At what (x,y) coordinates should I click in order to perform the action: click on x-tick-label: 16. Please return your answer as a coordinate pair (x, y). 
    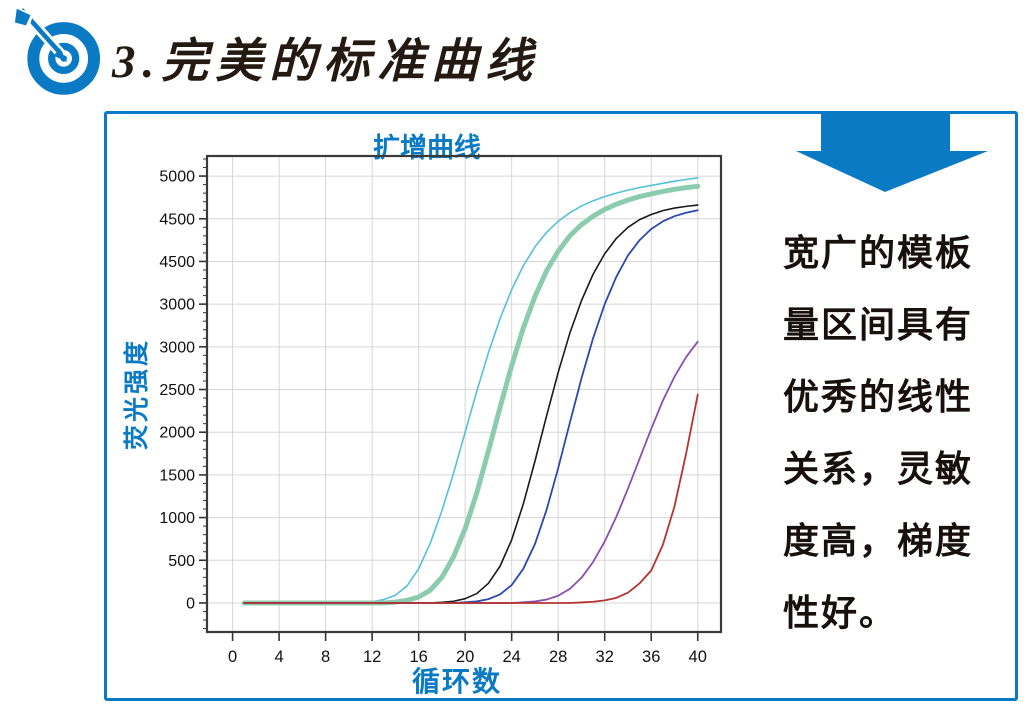
    Looking at the image, I should click on (418, 657).